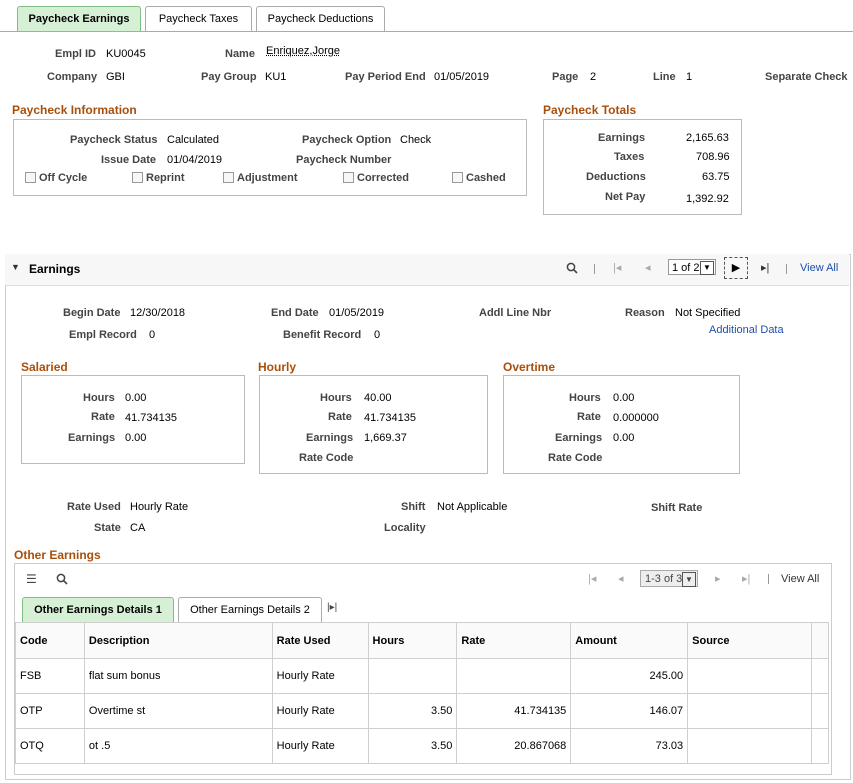 The width and height of the screenshot is (853, 783). I want to click on paycheck-information-box, so click(270, 157).